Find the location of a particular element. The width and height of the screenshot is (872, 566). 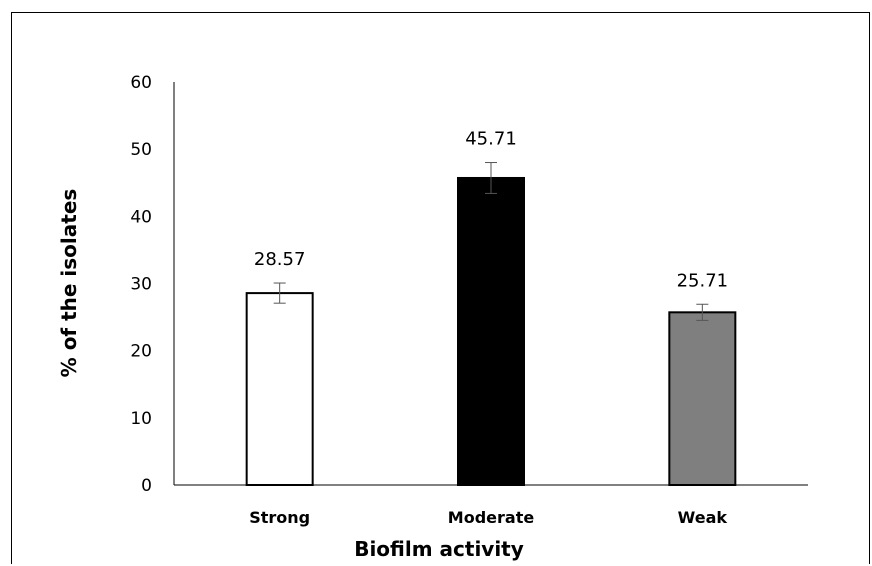

bar-weak is located at coordinates (702, 399).